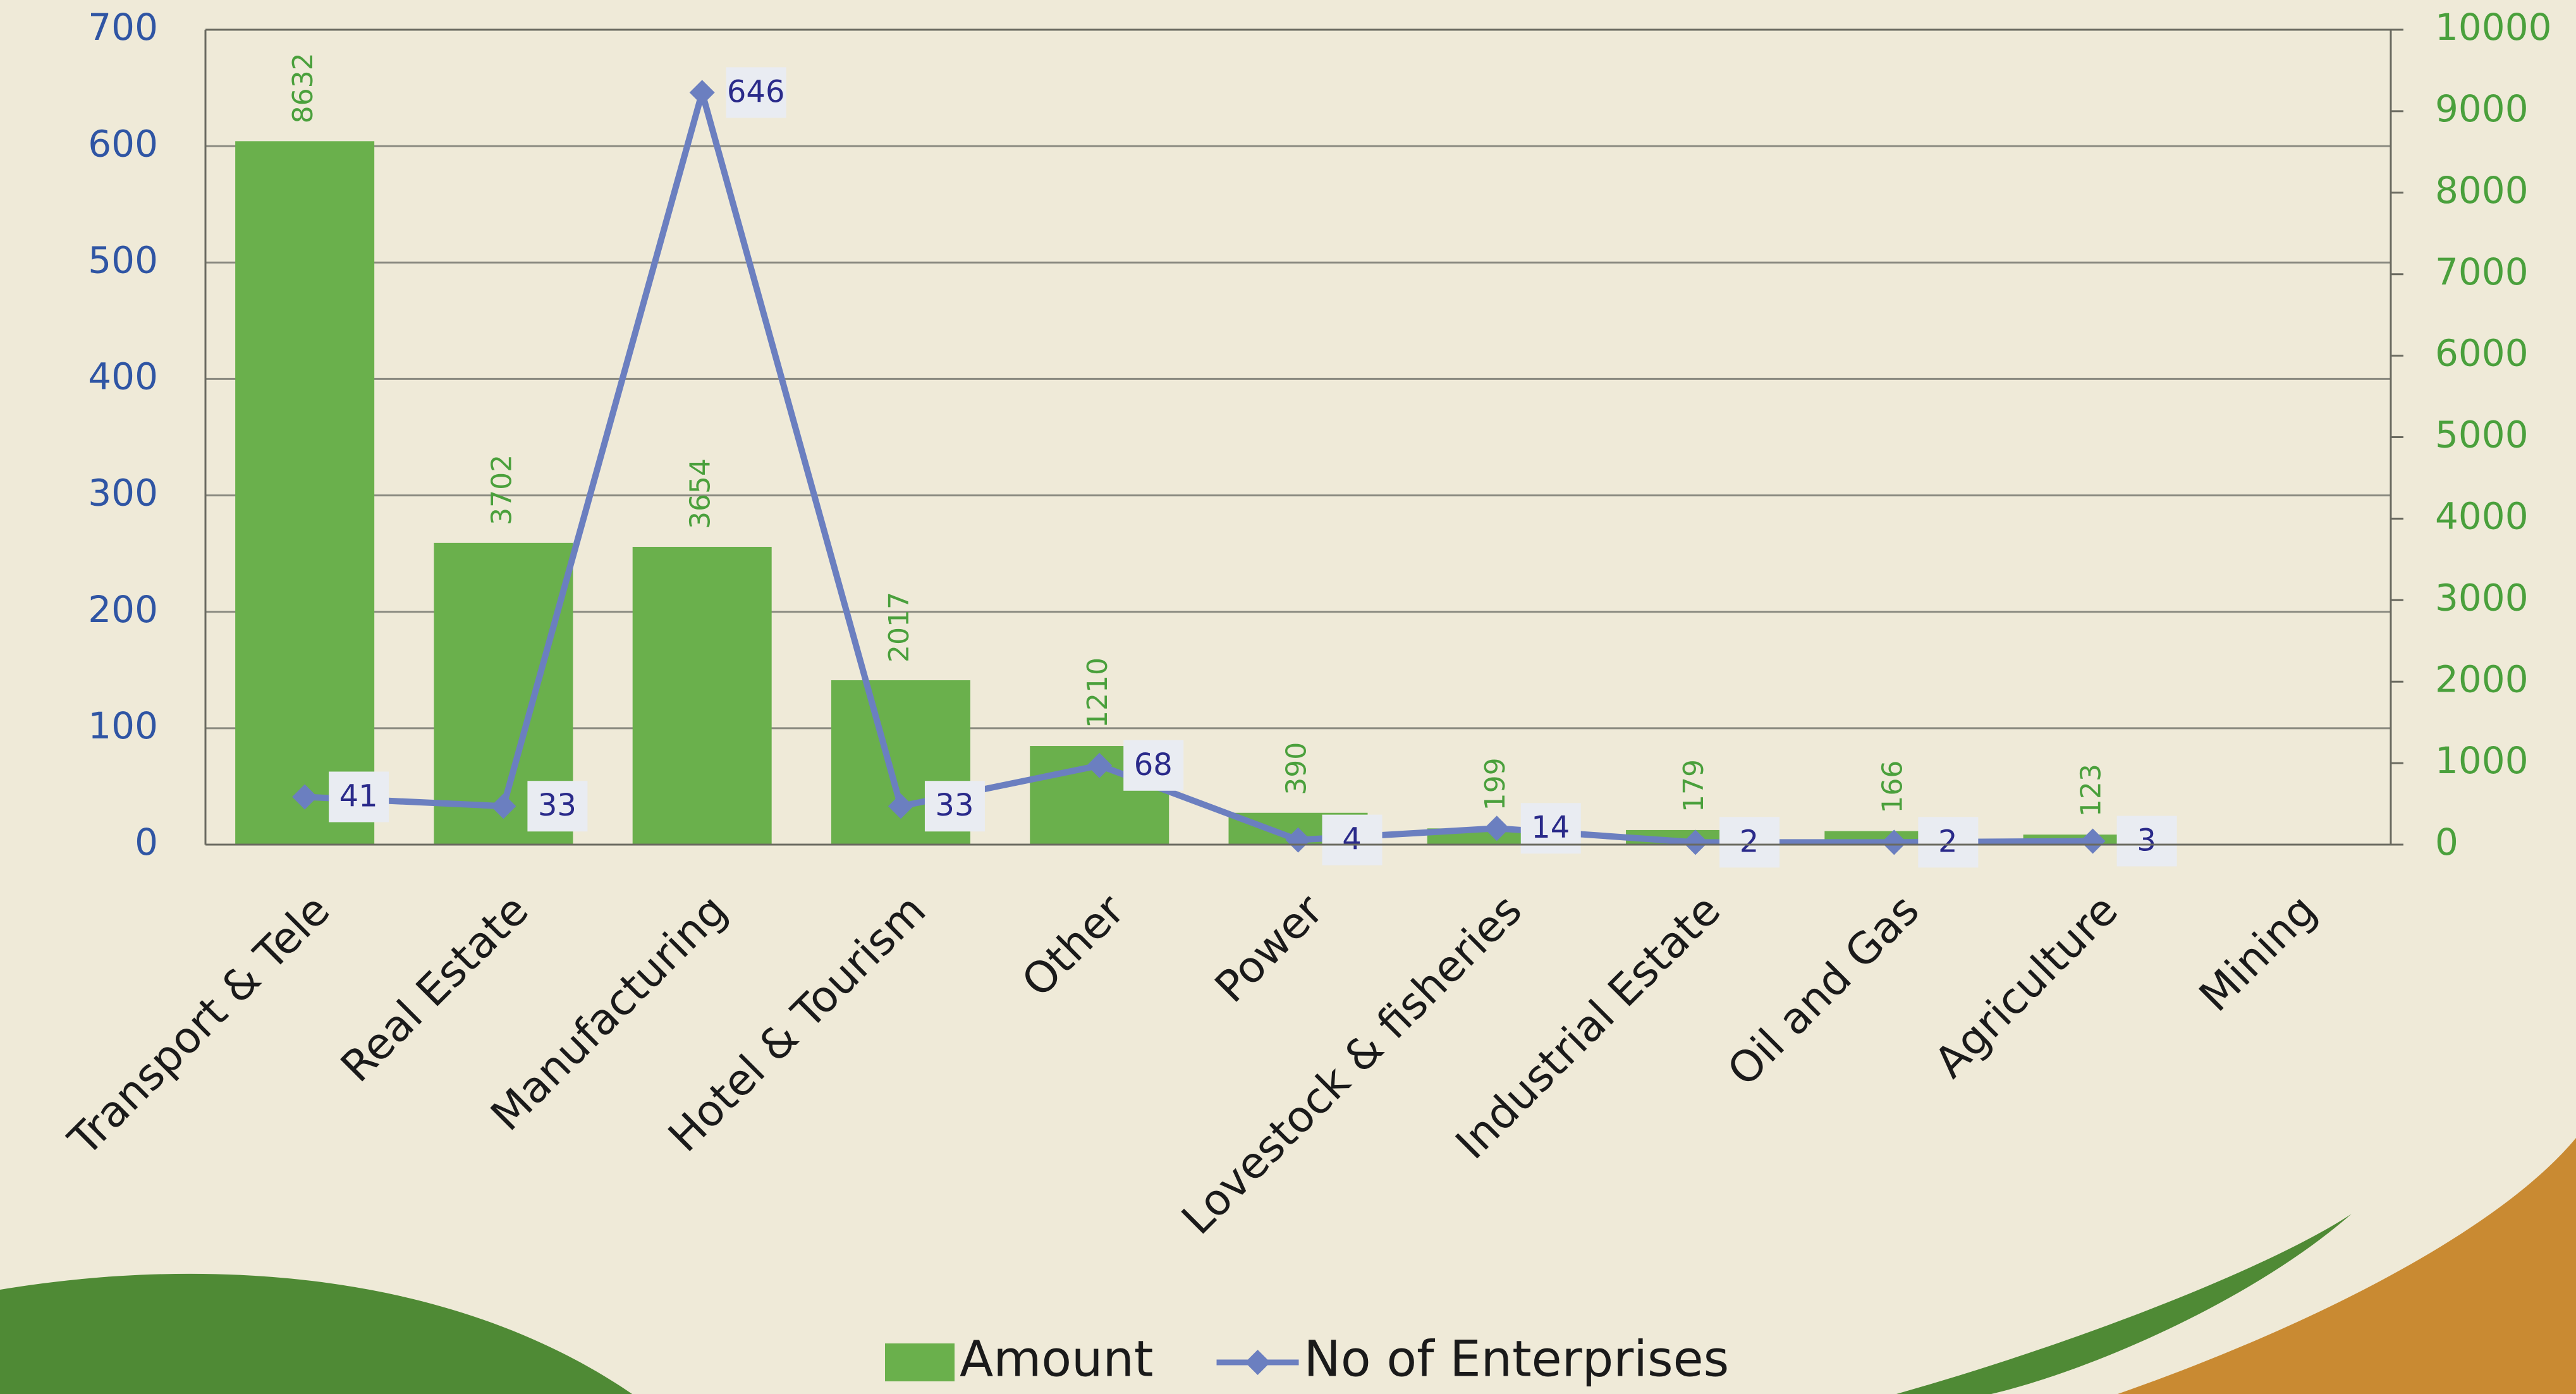  What do you see at coordinates (2482, 190) in the screenshot?
I see `y2-tick-label: 8000` at bounding box center [2482, 190].